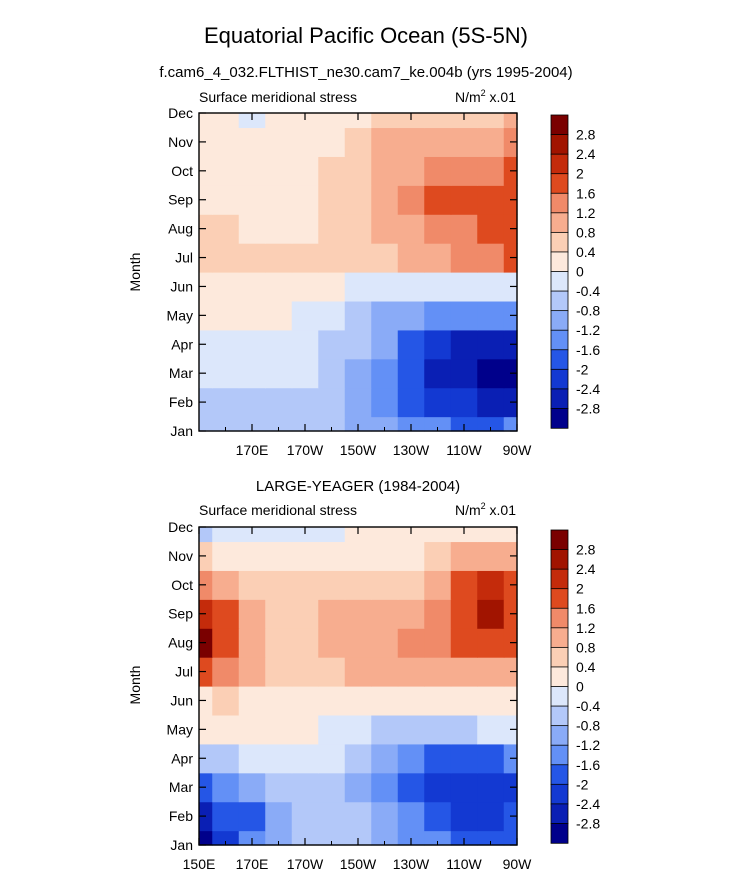 Image resolution: width=732 pixels, height=882 pixels. What do you see at coordinates (181, 787) in the screenshot?
I see `y-tick-label: Mar` at bounding box center [181, 787].